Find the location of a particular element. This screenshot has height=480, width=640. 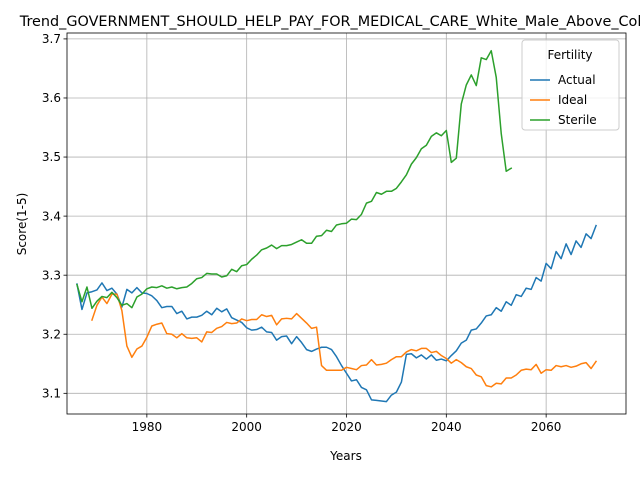

y-tick-label: 3.7 is located at coordinates (51, 39).